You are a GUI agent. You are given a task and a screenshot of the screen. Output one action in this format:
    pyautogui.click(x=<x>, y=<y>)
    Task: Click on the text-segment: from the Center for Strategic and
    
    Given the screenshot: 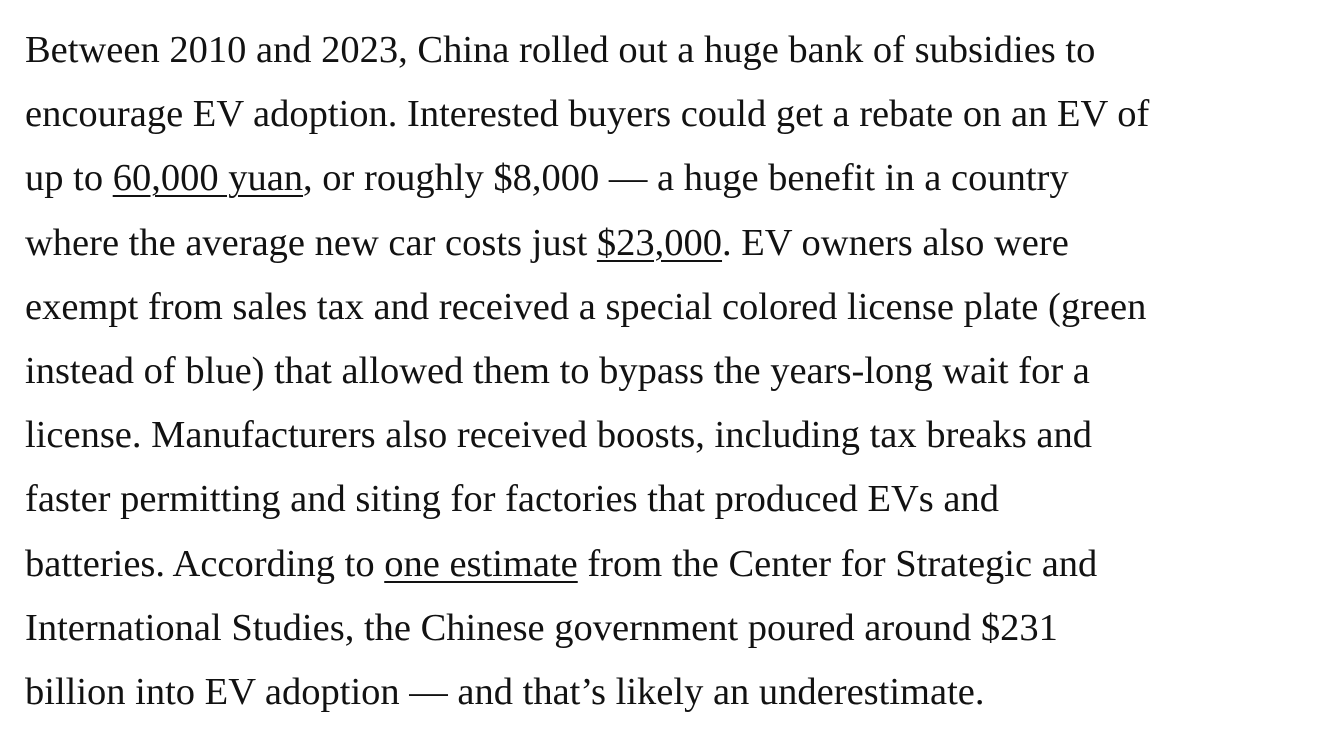 What is the action you would take?
    pyautogui.click(x=837, y=563)
    